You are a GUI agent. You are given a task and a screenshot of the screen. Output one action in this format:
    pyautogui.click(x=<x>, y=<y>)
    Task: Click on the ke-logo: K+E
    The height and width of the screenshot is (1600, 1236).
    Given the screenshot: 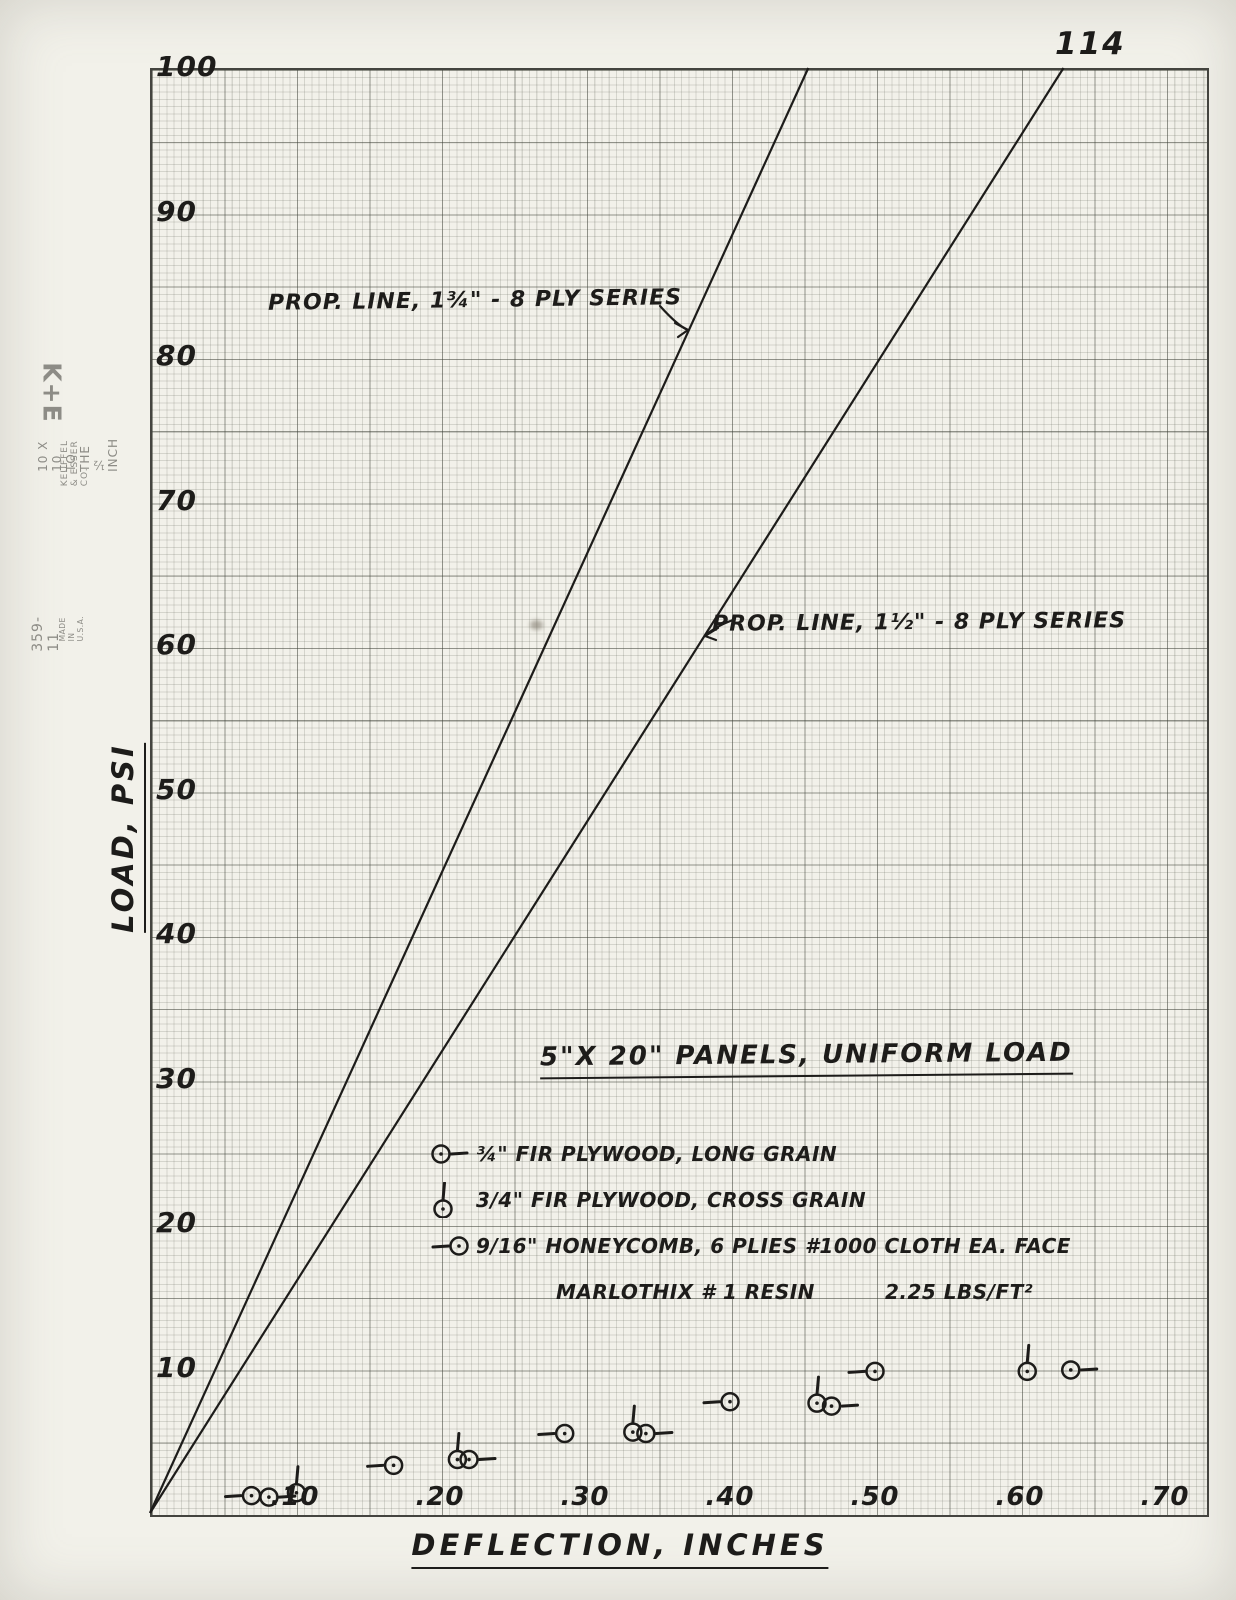 What is the action you would take?
    pyautogui.click(x=52, y=392)
    